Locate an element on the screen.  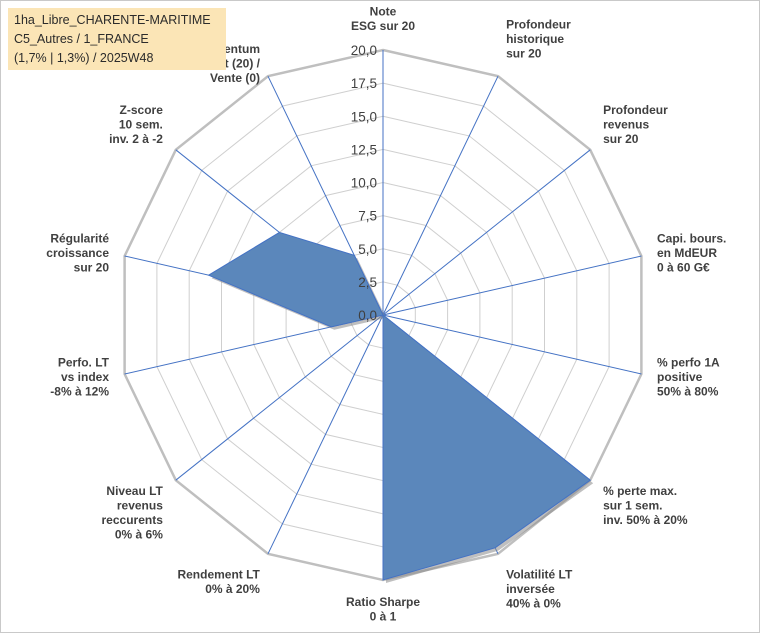
tick-label: 2,5 is located at coordinates (367, 282).